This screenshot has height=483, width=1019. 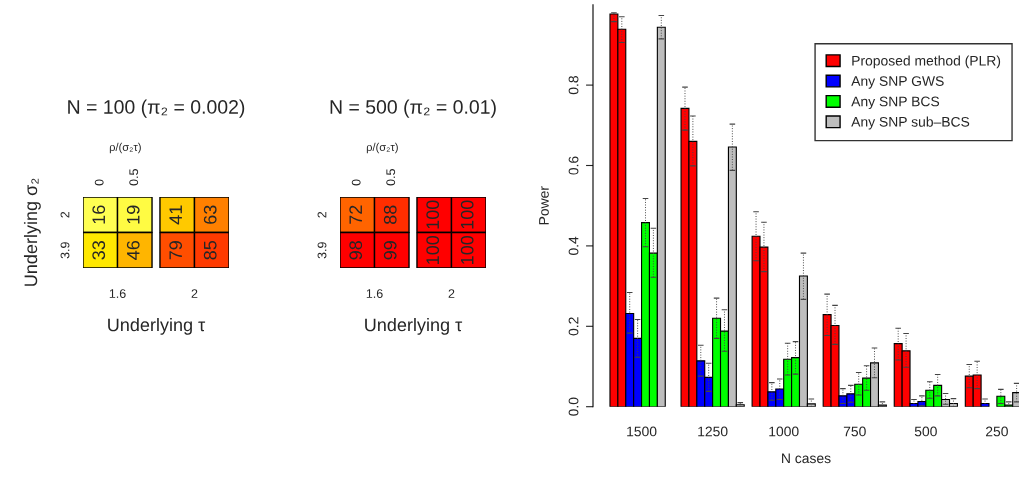 I want to click on data-label: 85, so click(x=210, y=250).